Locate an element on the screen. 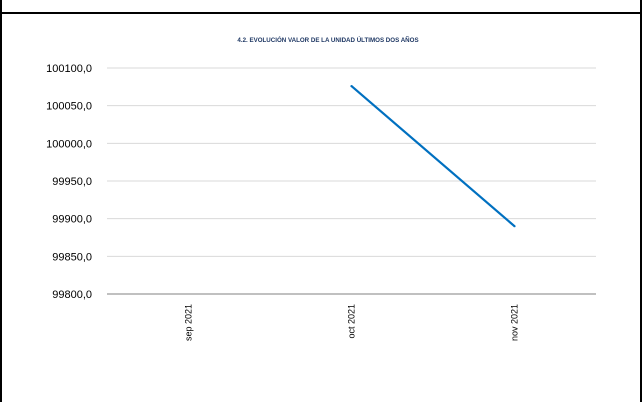 The image size is (642, 402). series-group is located at coordinates (433, 156).